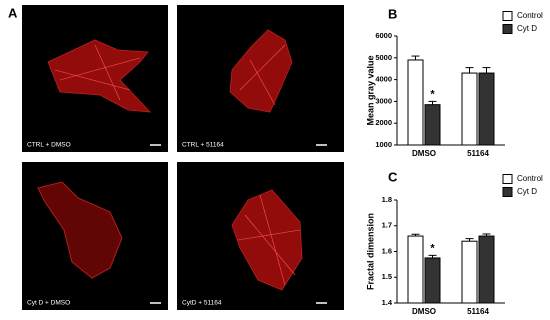  What do you see at coordinates (383, 79) in the screenshot?
I see `y-tick-label: 4000` at bounding box center [383, 79].